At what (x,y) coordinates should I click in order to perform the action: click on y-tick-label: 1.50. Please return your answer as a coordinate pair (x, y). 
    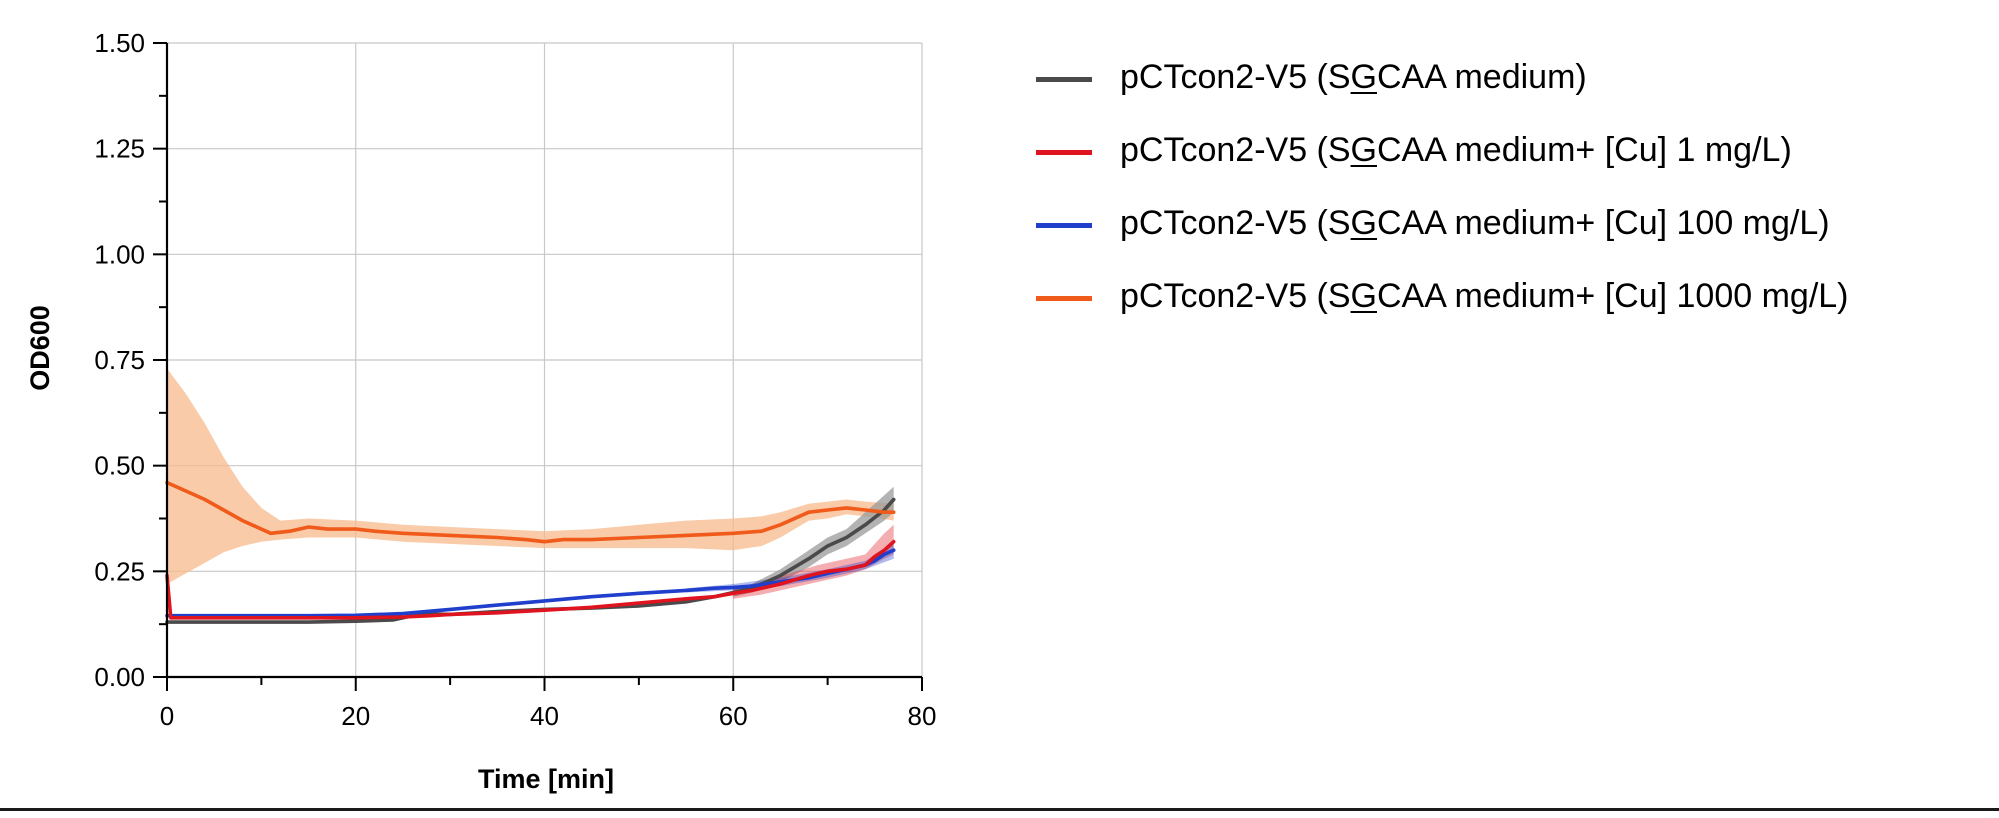
    Looking at the image, I should click on (119, 43).